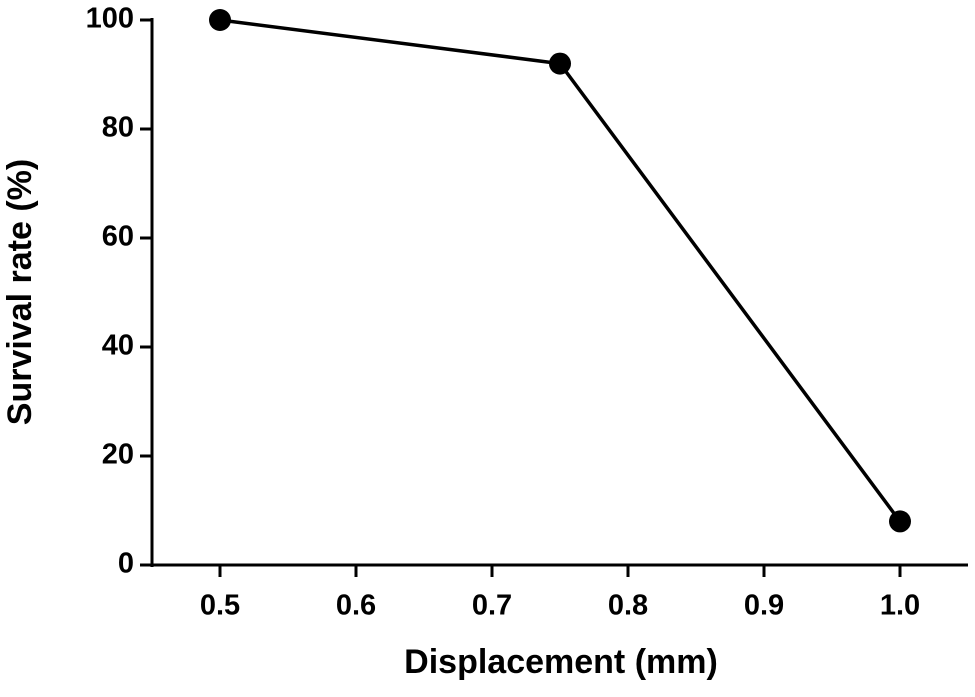  Describe the element at coordinates (118, 128) in the screenshot. I see `y-tick-label: 80` at that location.